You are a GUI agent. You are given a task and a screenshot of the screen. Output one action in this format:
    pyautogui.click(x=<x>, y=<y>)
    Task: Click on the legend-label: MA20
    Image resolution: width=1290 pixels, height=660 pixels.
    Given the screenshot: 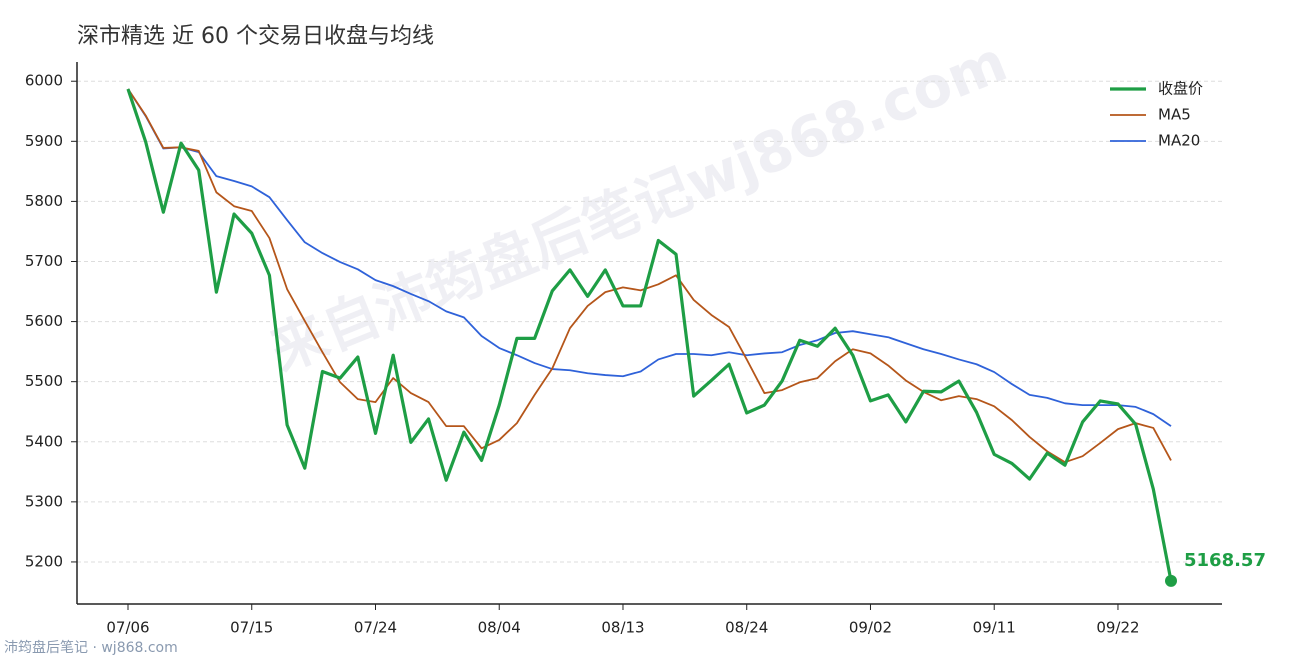 What is the action you would take?
    pyautogui.click(x=1179, y=141)
    